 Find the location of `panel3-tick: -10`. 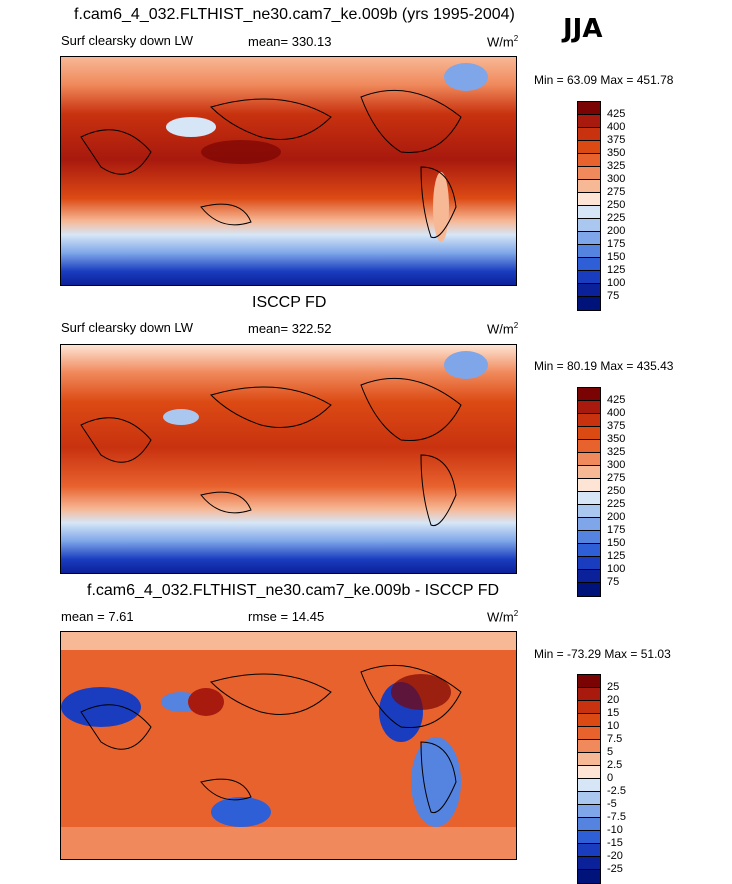

panel3-tick: -10 is located at coordinates (615, 830).